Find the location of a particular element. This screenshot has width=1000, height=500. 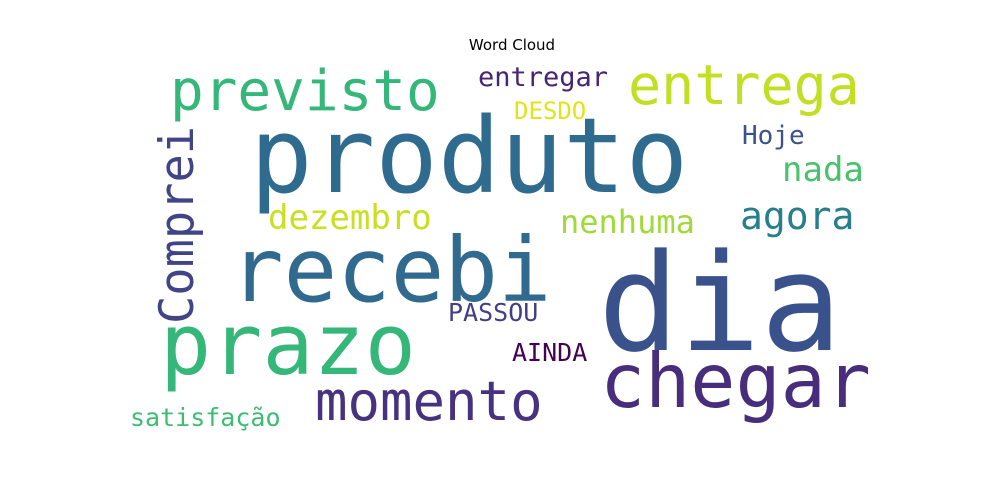

word-hoje: Hoje is located at coordinates (773, 136).